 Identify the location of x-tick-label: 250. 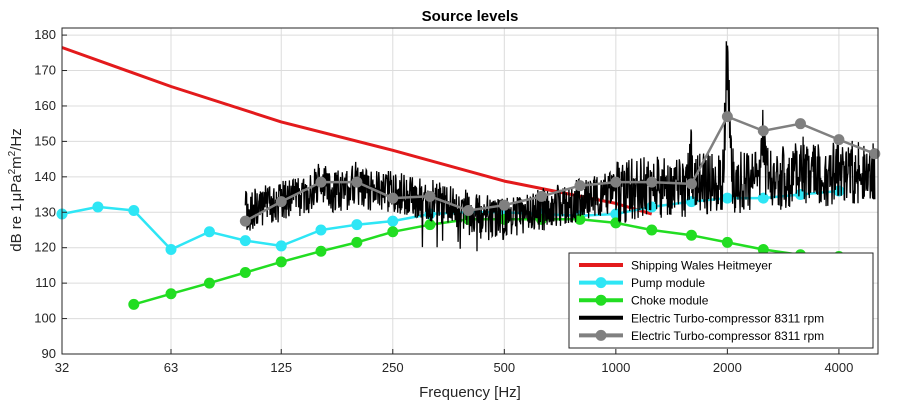
(393, 367).